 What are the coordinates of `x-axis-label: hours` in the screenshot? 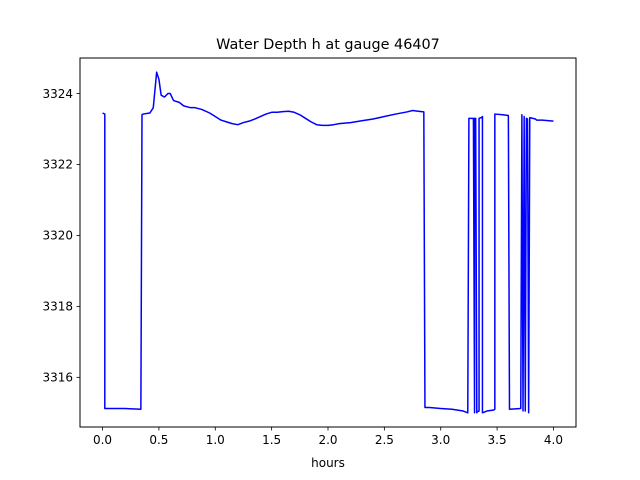 It's located at (328, 463).